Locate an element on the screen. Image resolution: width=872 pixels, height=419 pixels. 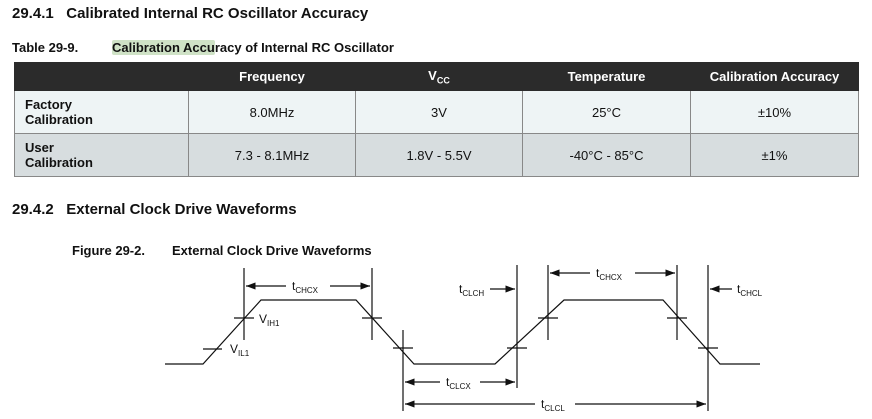
label-tclcl: tCLCL is located at coordinates (553, 405).